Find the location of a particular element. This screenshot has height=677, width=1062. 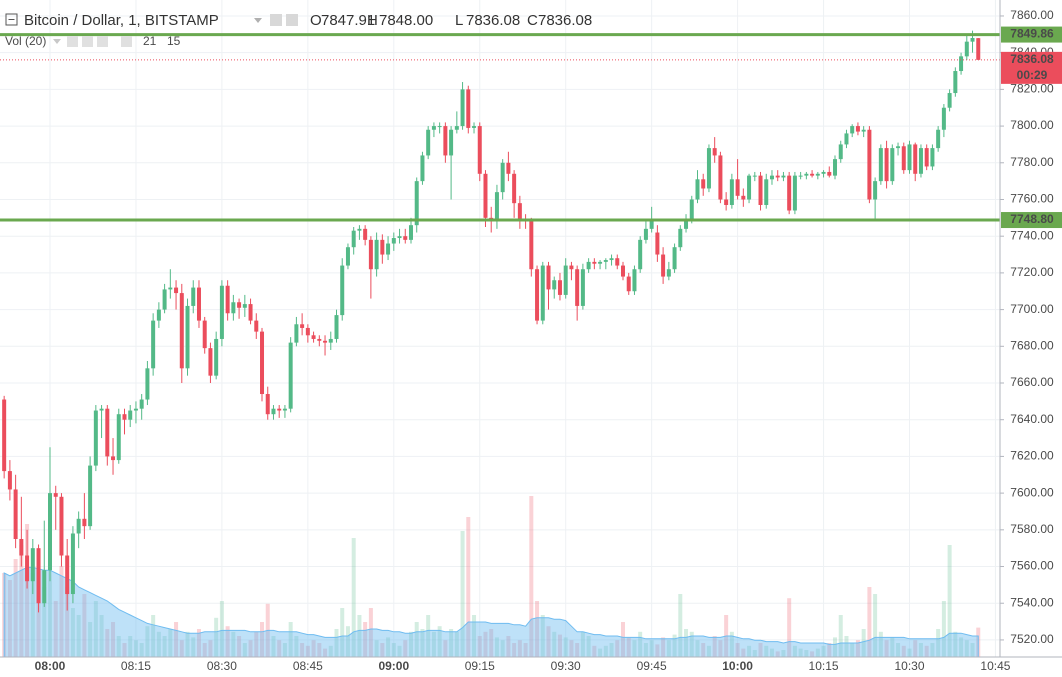

y-tick-label: 7860.00 is located at coordinates (1032, 15).